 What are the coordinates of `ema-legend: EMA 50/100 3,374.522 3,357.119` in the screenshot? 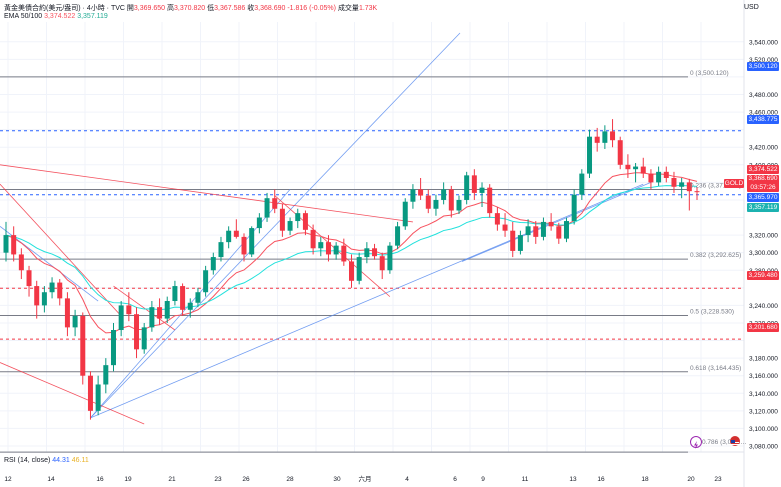 It's located at (56, 16).